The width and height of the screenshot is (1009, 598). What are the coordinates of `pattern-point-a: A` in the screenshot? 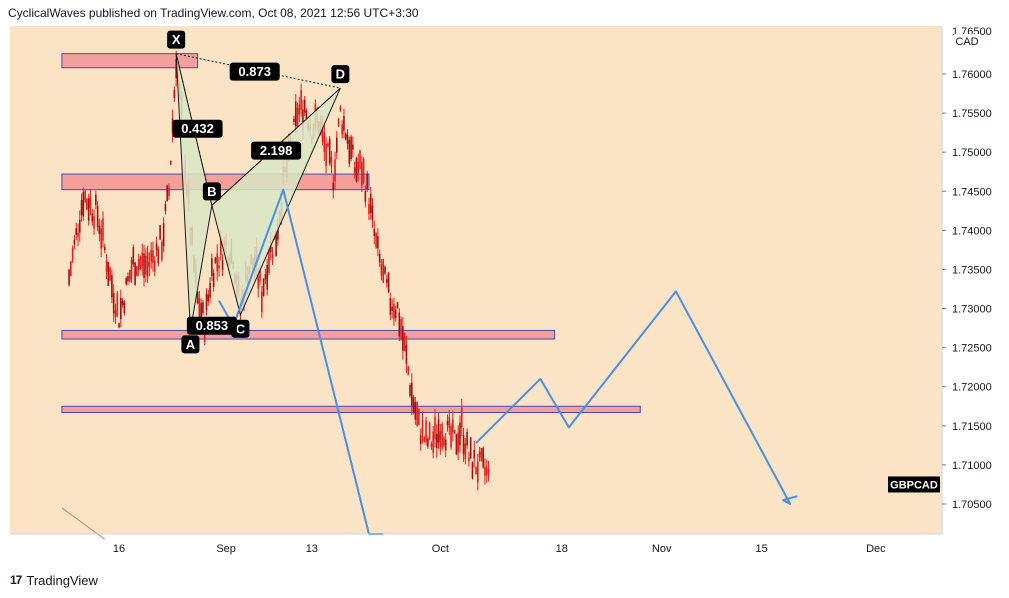 It's located at (190, 344).